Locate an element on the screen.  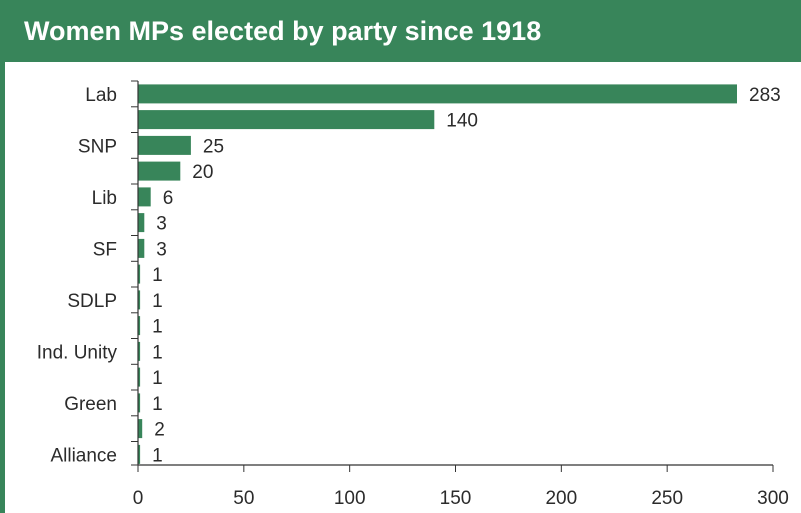
category-label: SNP is located at coordinates (97, 146).